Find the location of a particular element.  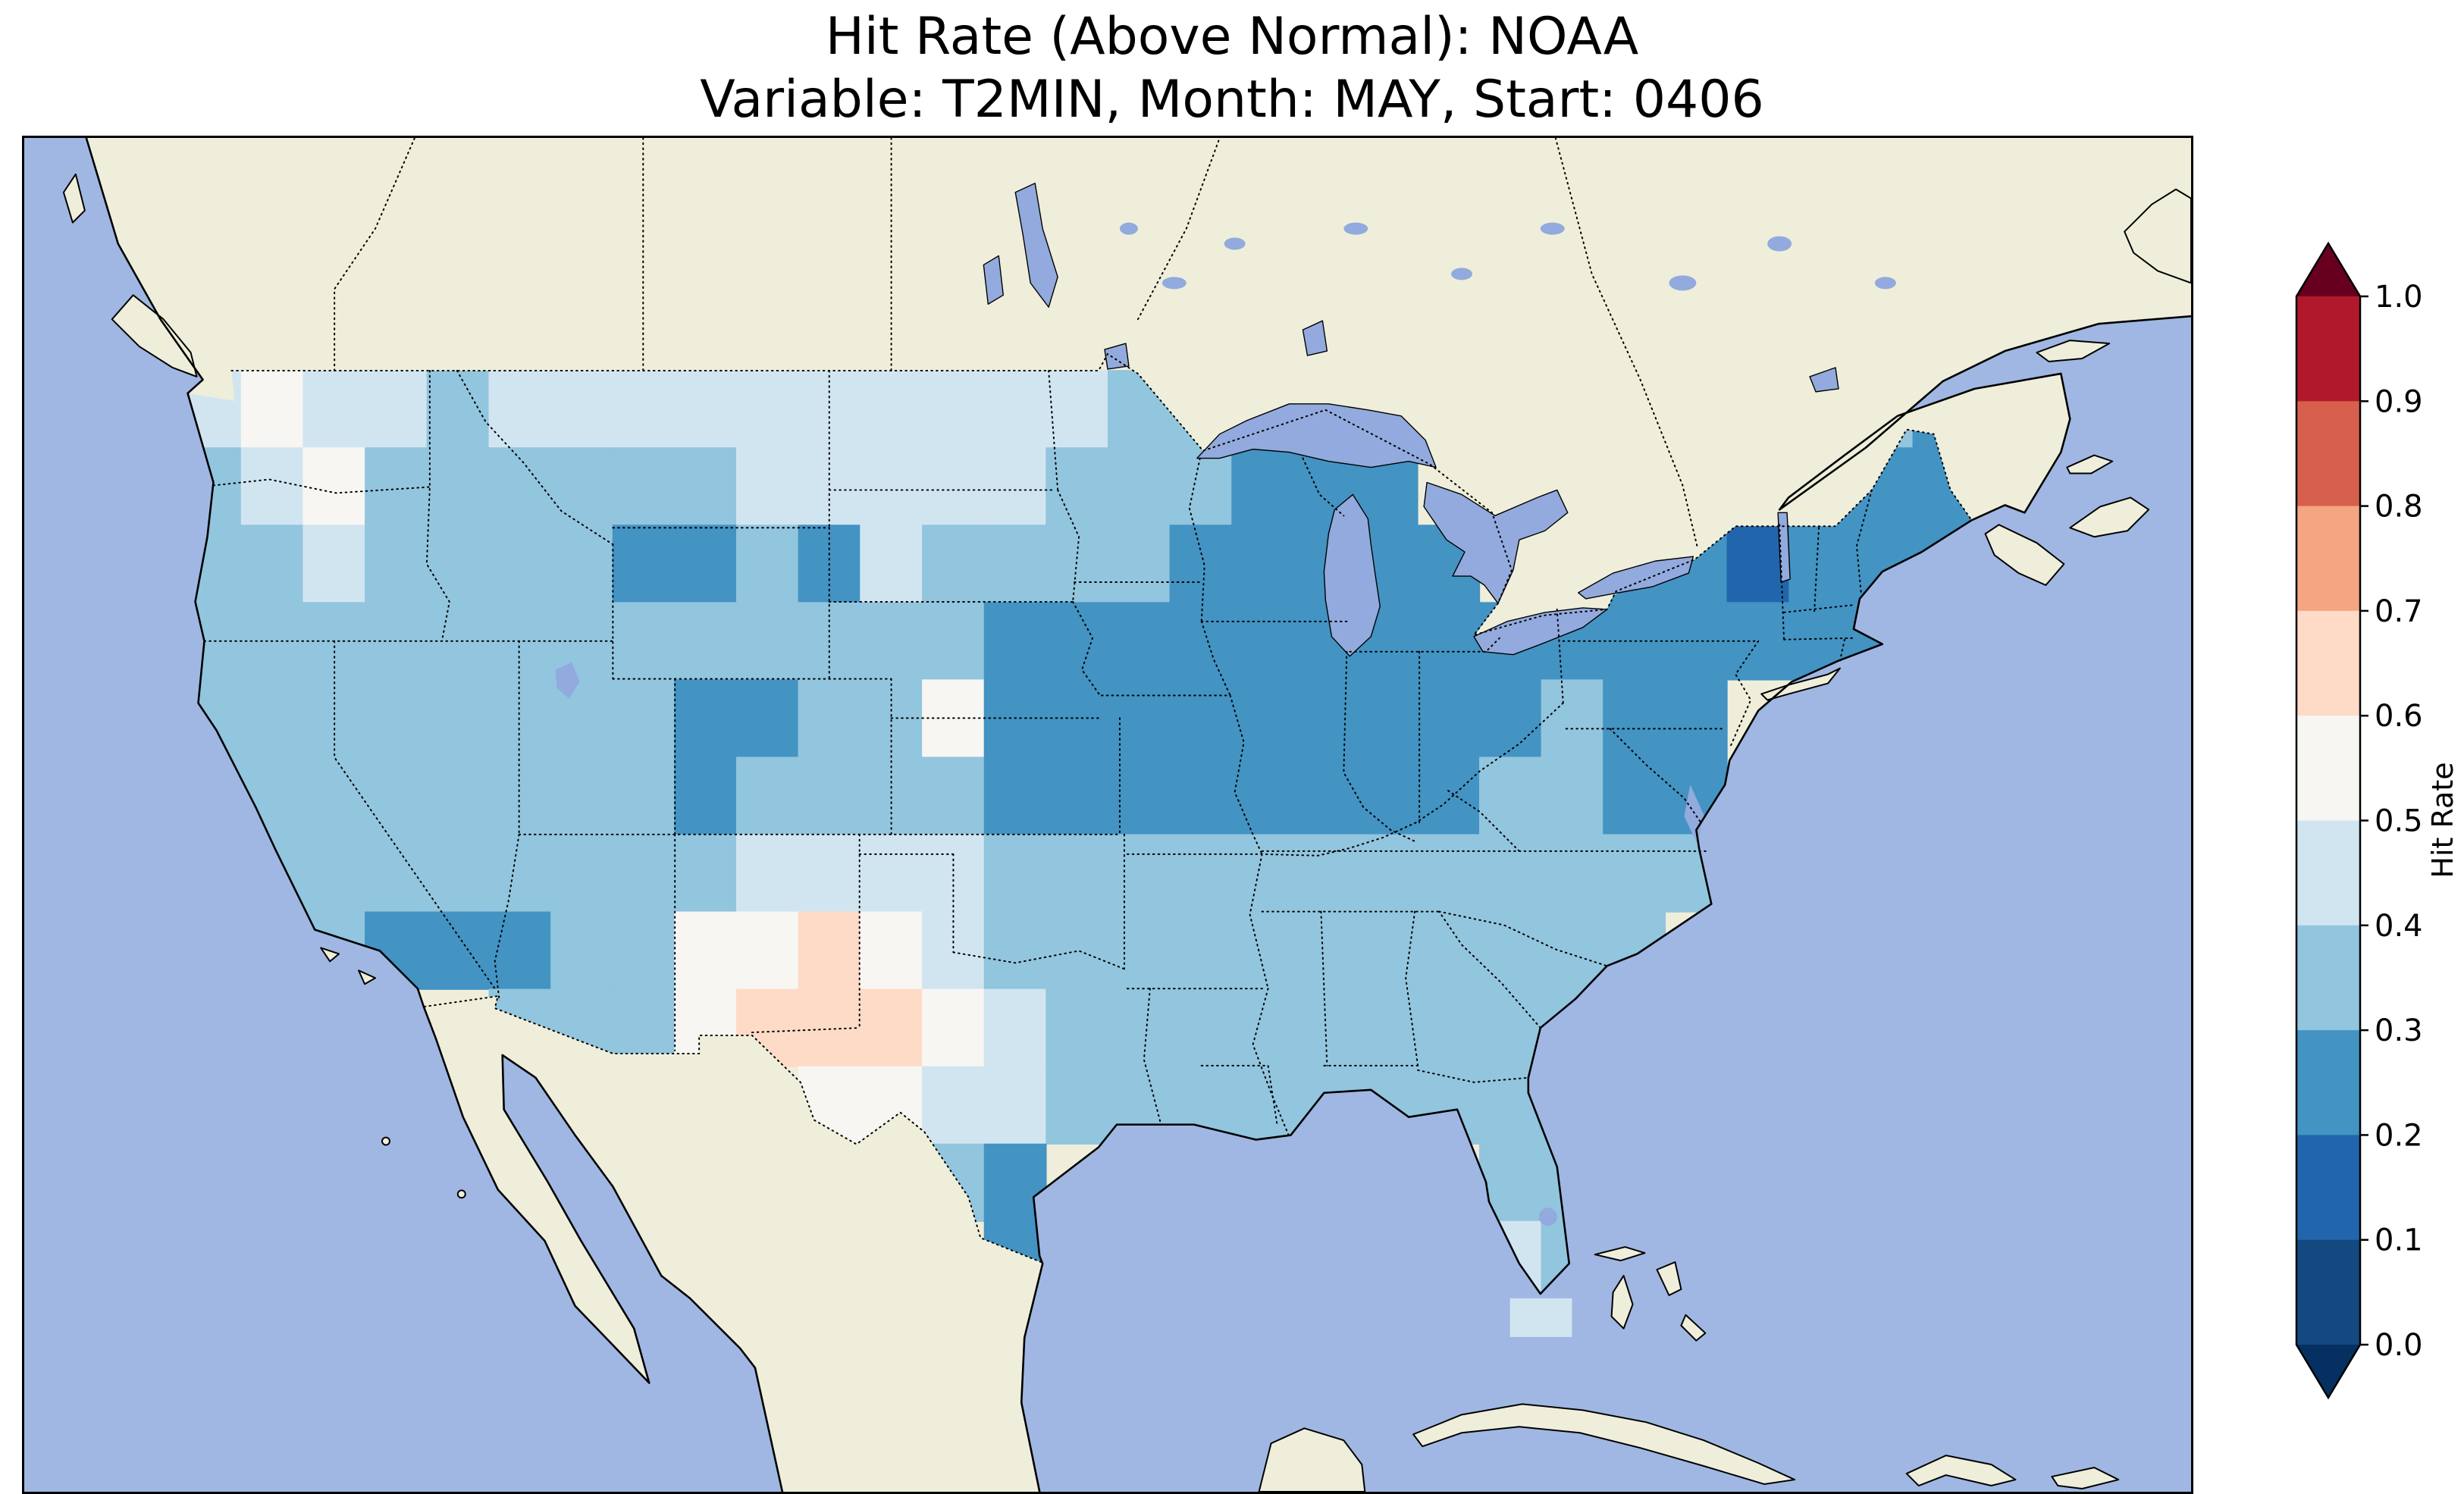

lake-superior is located at coordinates (1317, 435).